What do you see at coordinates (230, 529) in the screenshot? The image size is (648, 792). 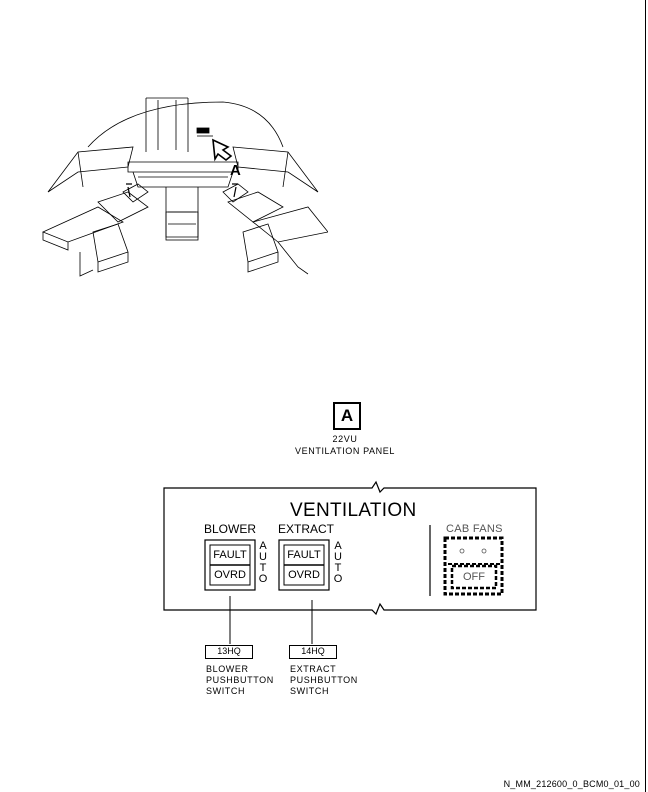 I see `blower-label: BLOWER` at bounding box center [230, 529].